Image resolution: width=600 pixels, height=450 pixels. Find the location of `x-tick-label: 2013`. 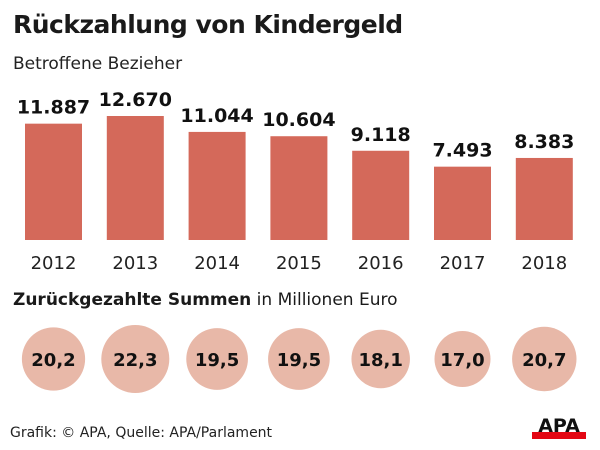

x-tick-label: 2013 is located at coordinates (135, 263).